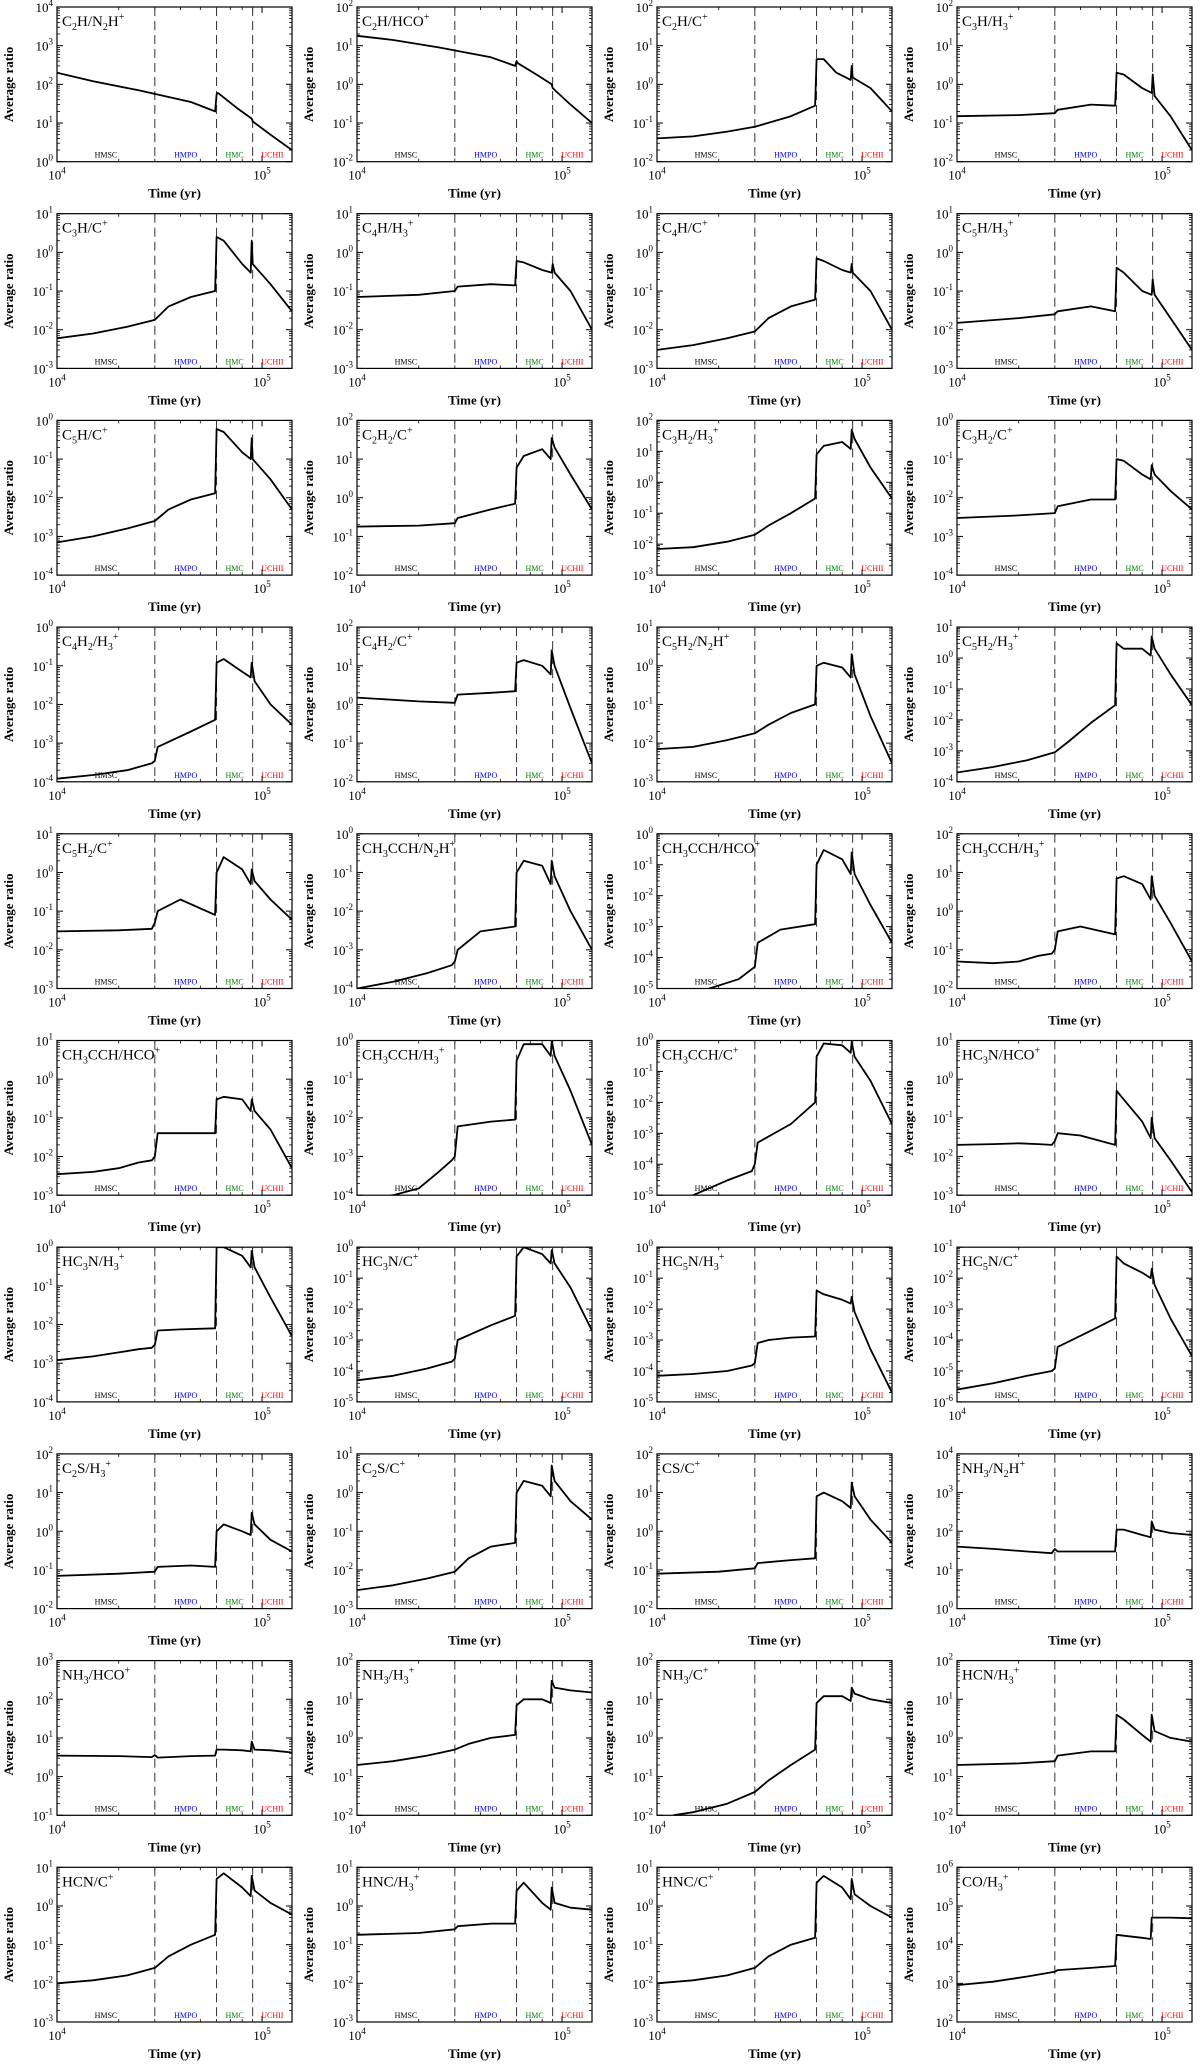 Image resolution: width=1200 pixels, height=2067 pixels. I want to click on panel-title: C3H2/H3+, so click(690, 435).